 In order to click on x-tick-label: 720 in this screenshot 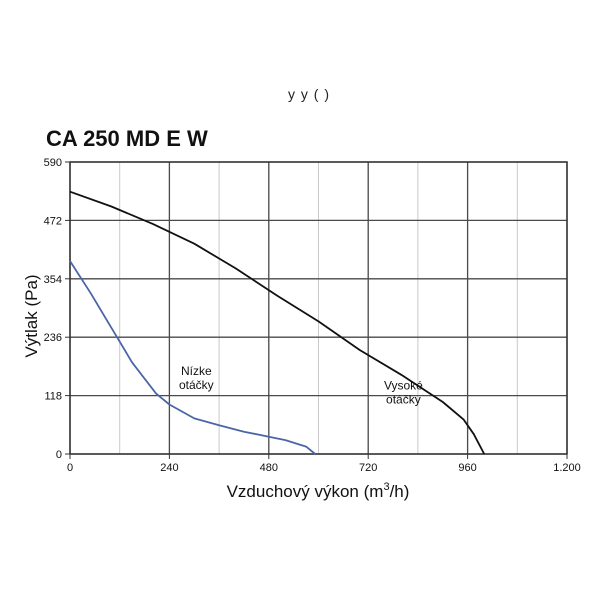, I will do `click(368, 468)`.